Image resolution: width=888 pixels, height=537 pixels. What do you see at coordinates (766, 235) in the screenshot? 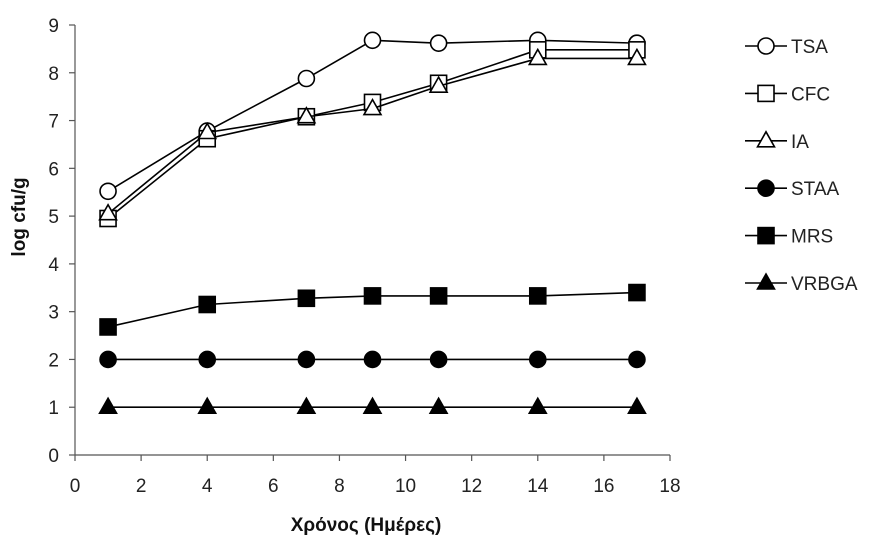
I see `legend-marker-mrs` at bounding box center [766, 235].